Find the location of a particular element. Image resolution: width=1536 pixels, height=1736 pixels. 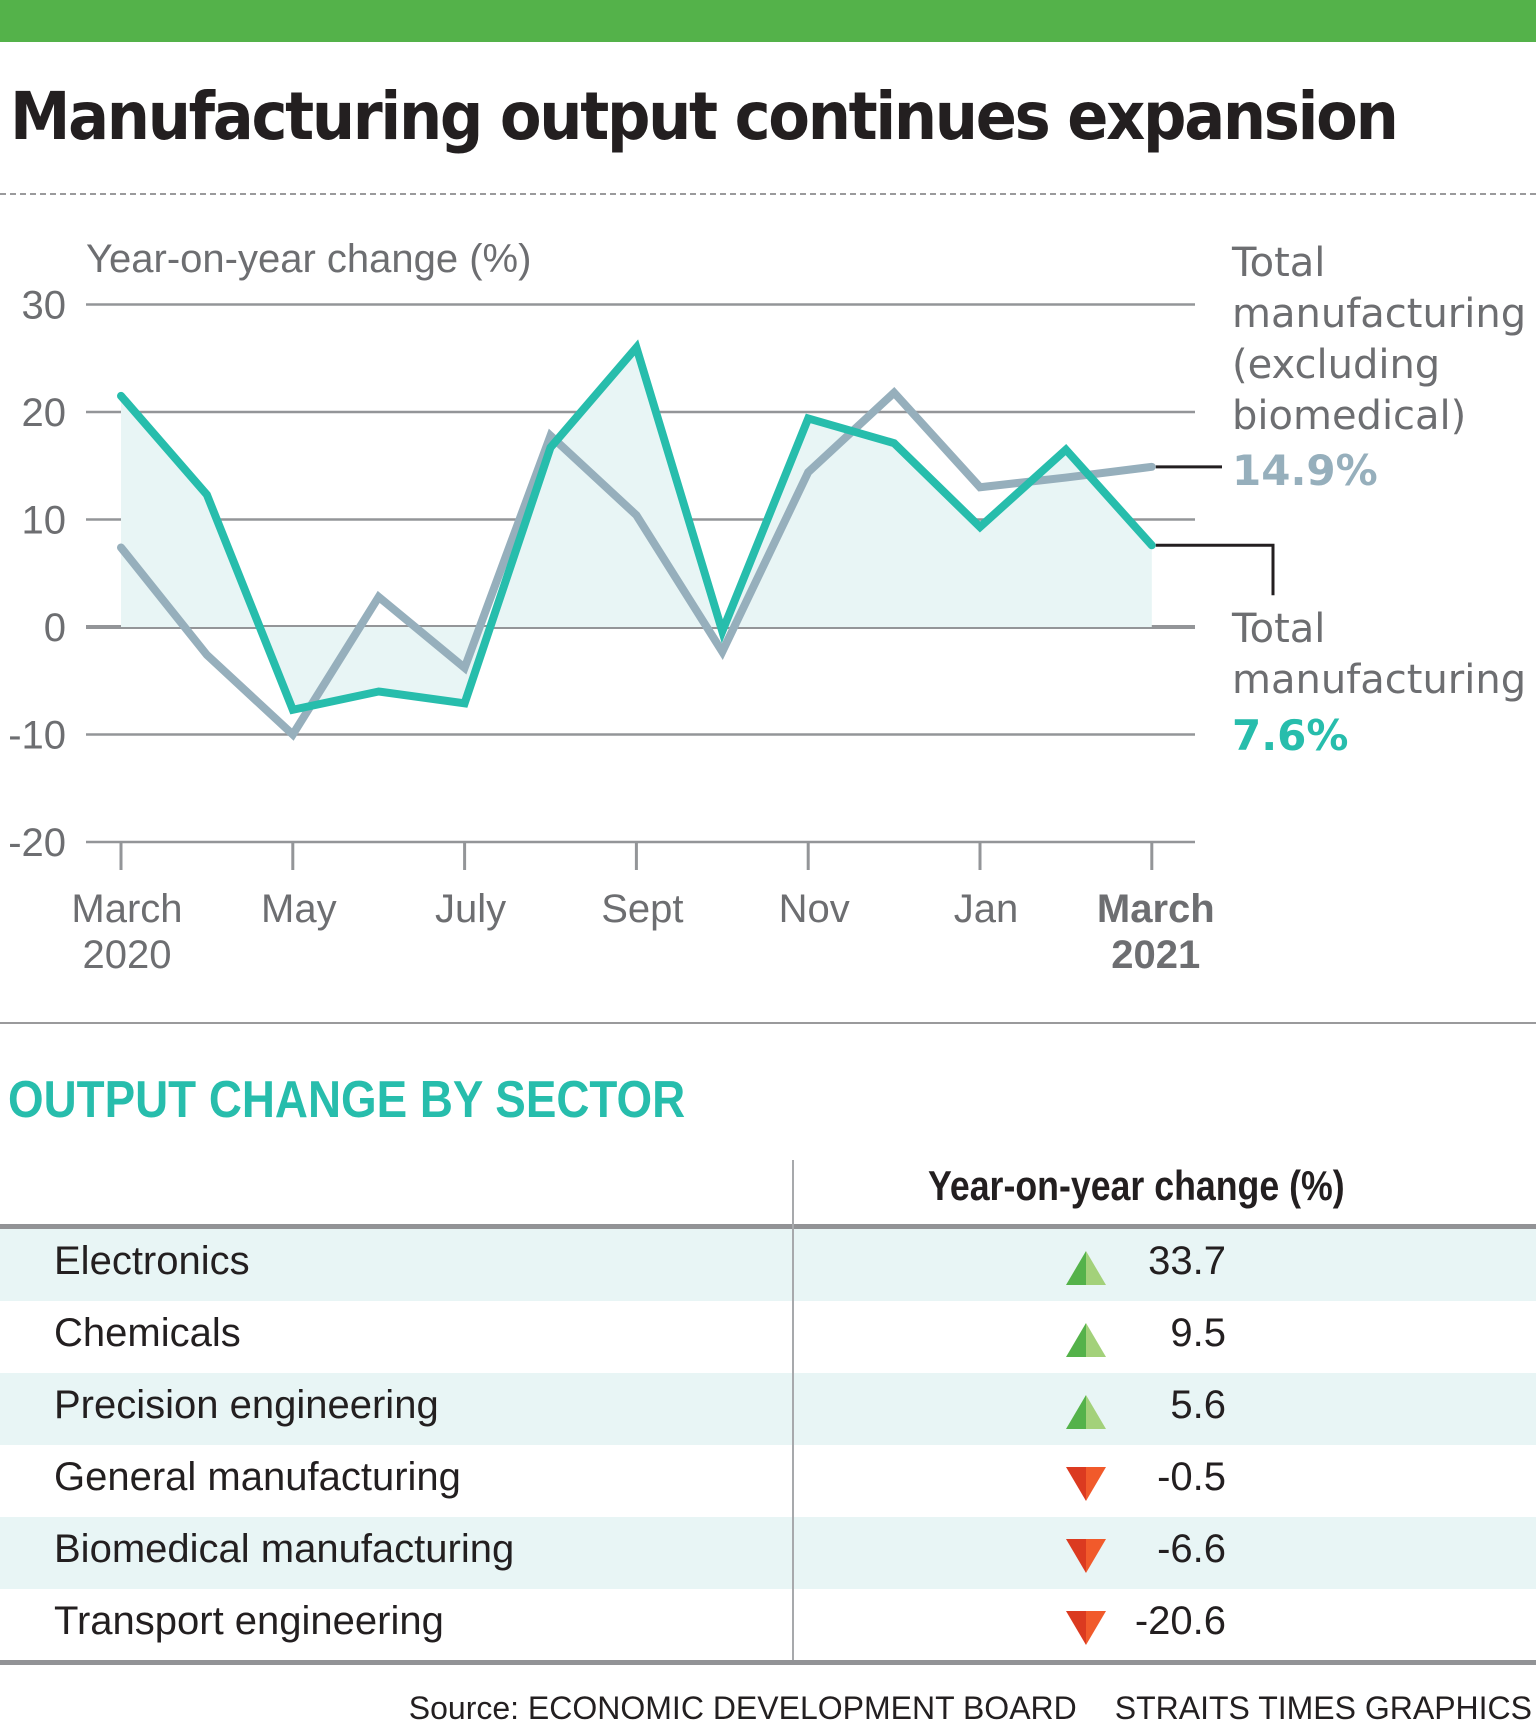

series-label-total-manufacturing: Total is located at coordinates (1278, 629).